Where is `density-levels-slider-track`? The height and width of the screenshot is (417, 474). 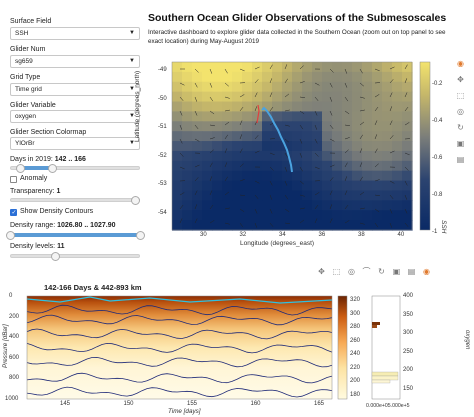
density-levels-slider-track is located at coordinates (75, 256).